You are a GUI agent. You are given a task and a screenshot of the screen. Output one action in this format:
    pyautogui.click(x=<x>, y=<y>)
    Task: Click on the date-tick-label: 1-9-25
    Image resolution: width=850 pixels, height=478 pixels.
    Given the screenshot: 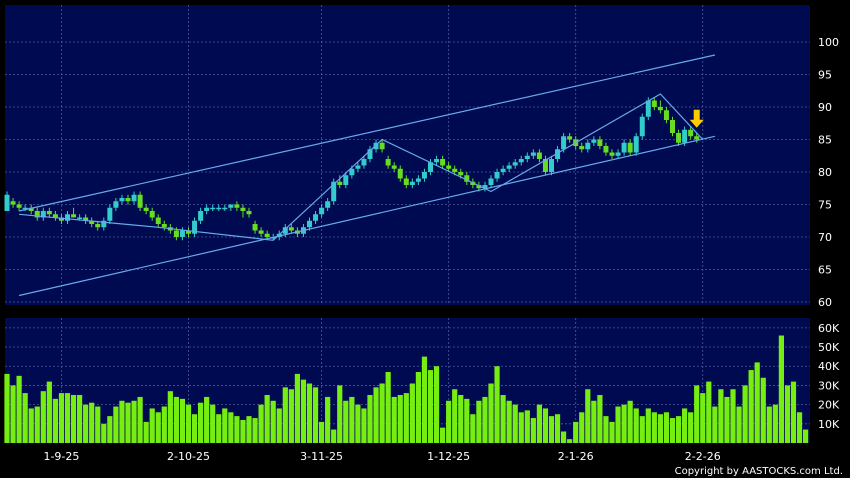 What is the action you would take?
    pyautogui.click(x=61, y=456)
    